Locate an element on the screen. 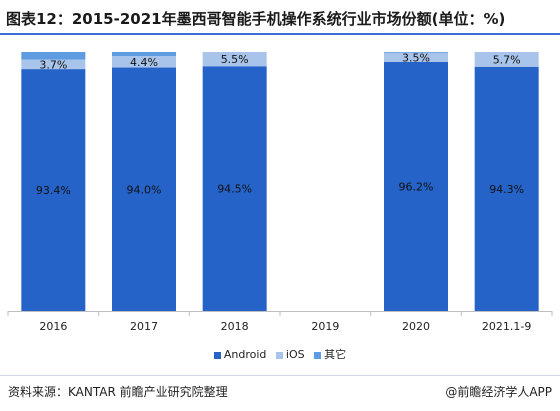  bar-ios-2020 is located at coordinates (416, 57).